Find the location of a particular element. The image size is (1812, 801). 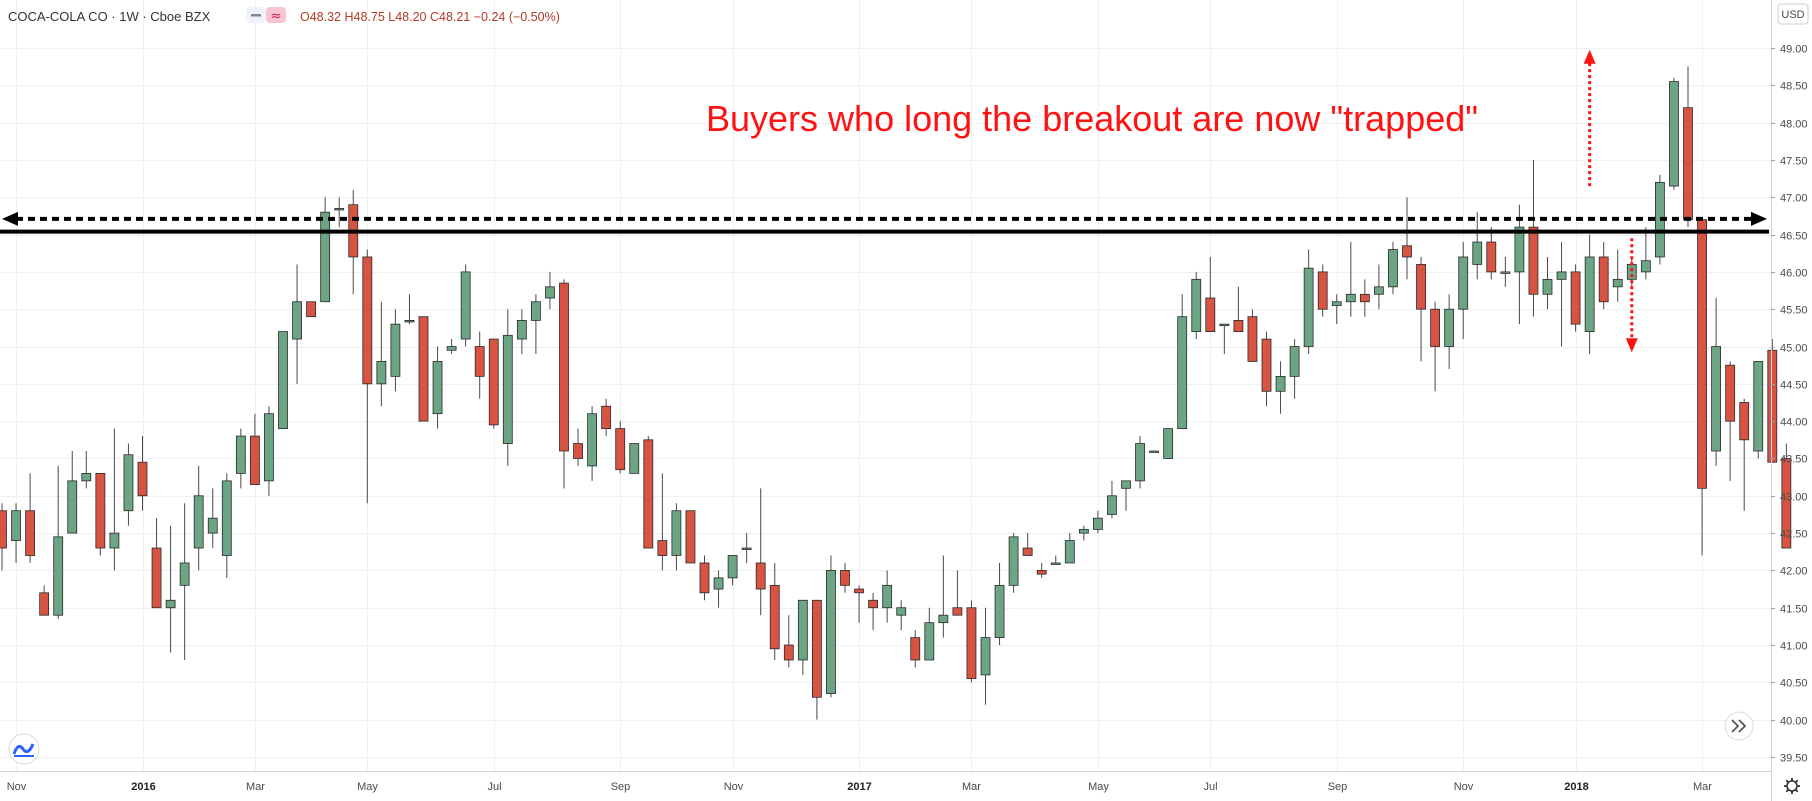

y-tick-label: 48.50 is located at coordinates (1794, 87).